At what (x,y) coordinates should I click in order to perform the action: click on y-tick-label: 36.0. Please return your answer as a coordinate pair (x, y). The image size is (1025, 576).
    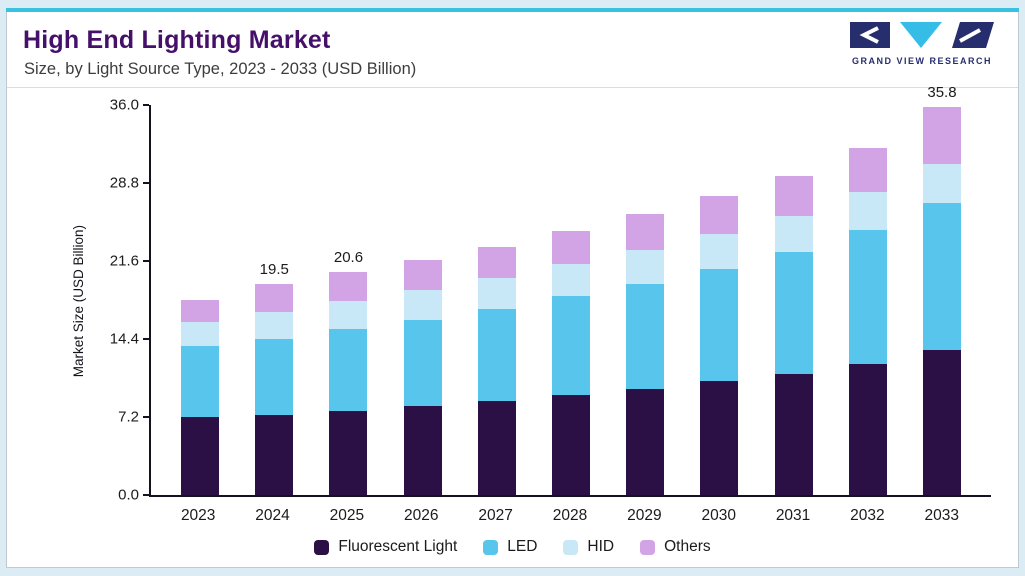
    Looking at the image, I should click on (124, 105).